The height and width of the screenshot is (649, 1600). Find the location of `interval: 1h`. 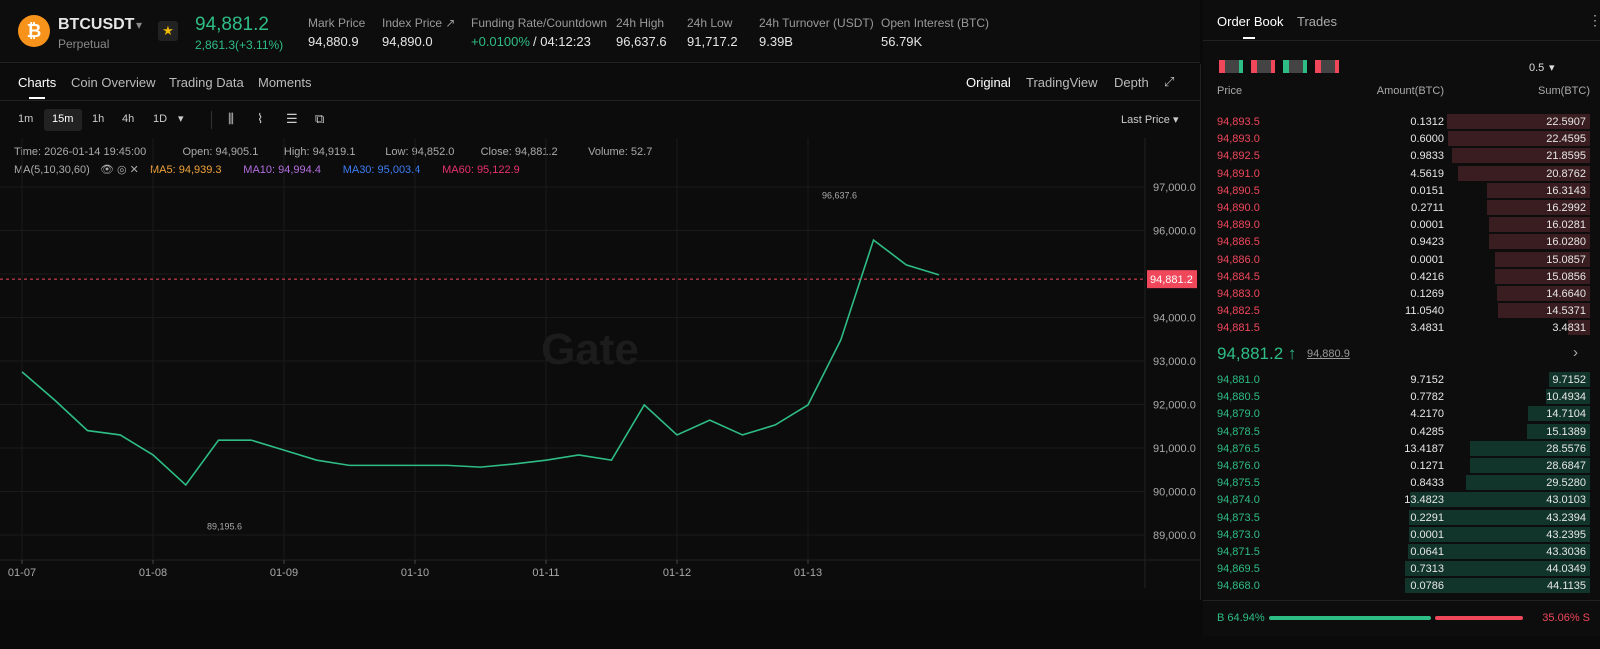

interval: 1h is located at coordinates (98, 119).